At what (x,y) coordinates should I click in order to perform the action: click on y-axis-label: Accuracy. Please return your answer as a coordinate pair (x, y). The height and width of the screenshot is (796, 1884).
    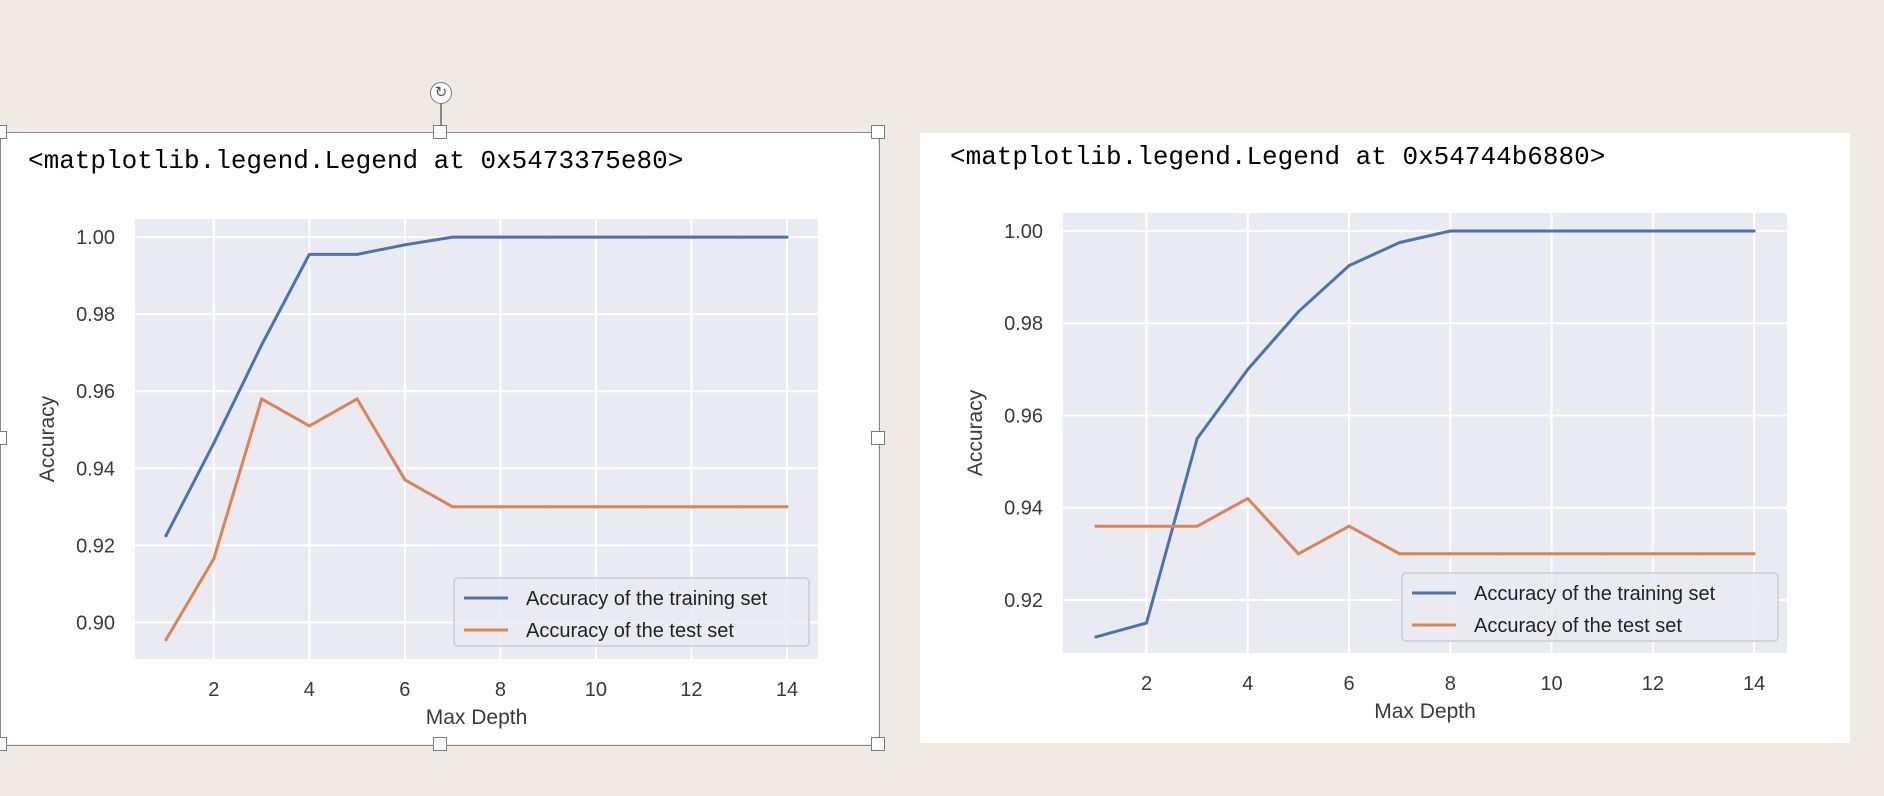
    Looking at the image, I should click on (975, 432).